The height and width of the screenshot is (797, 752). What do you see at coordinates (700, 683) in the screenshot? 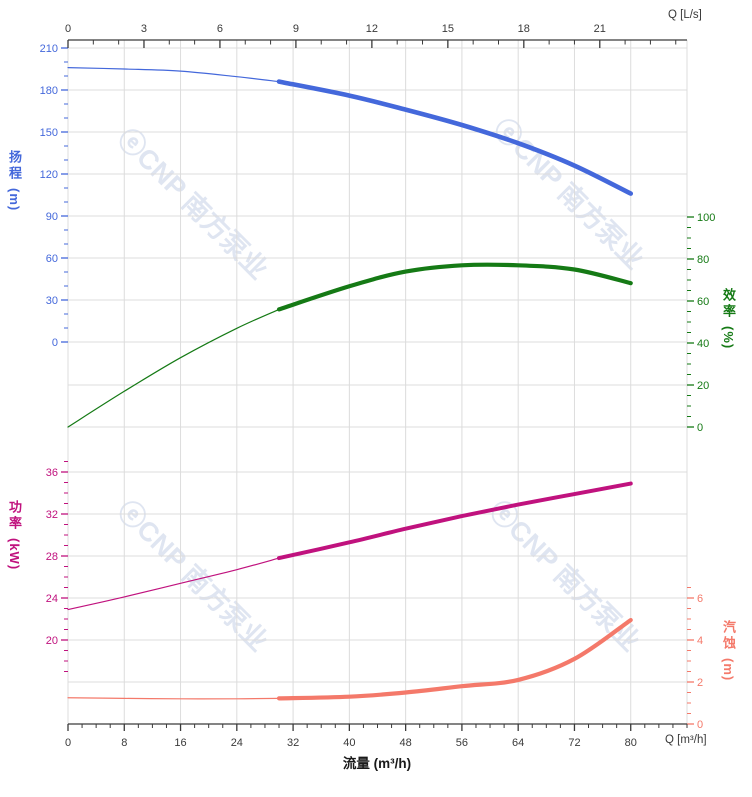
I see `svg-text: 2` at bounding box center [700, 683].